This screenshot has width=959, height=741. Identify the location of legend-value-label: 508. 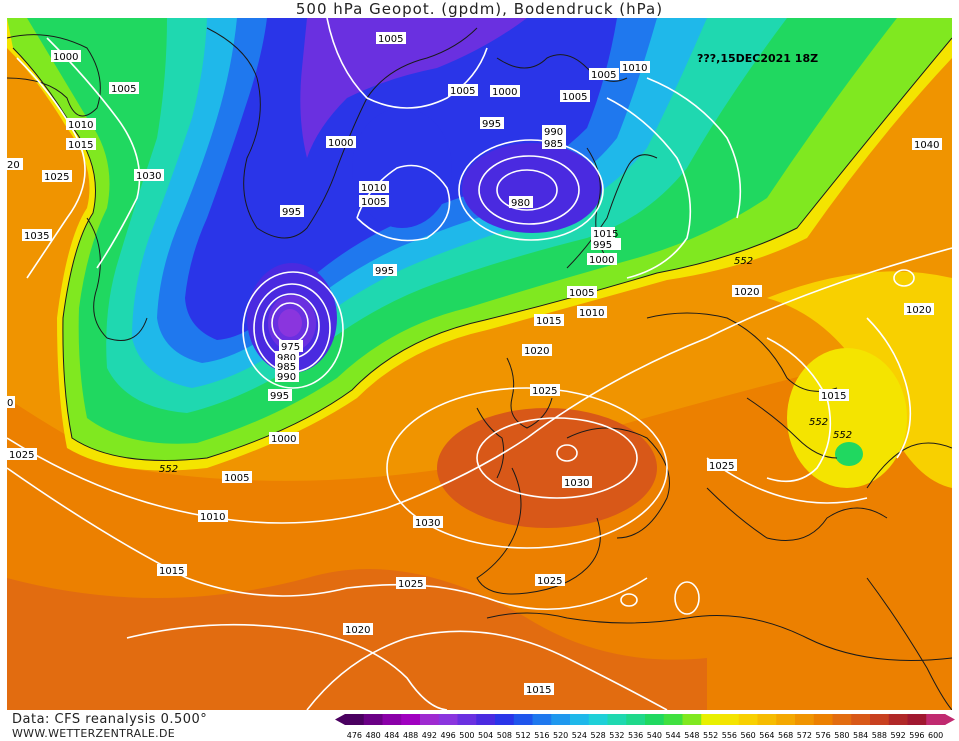
(504, 735).